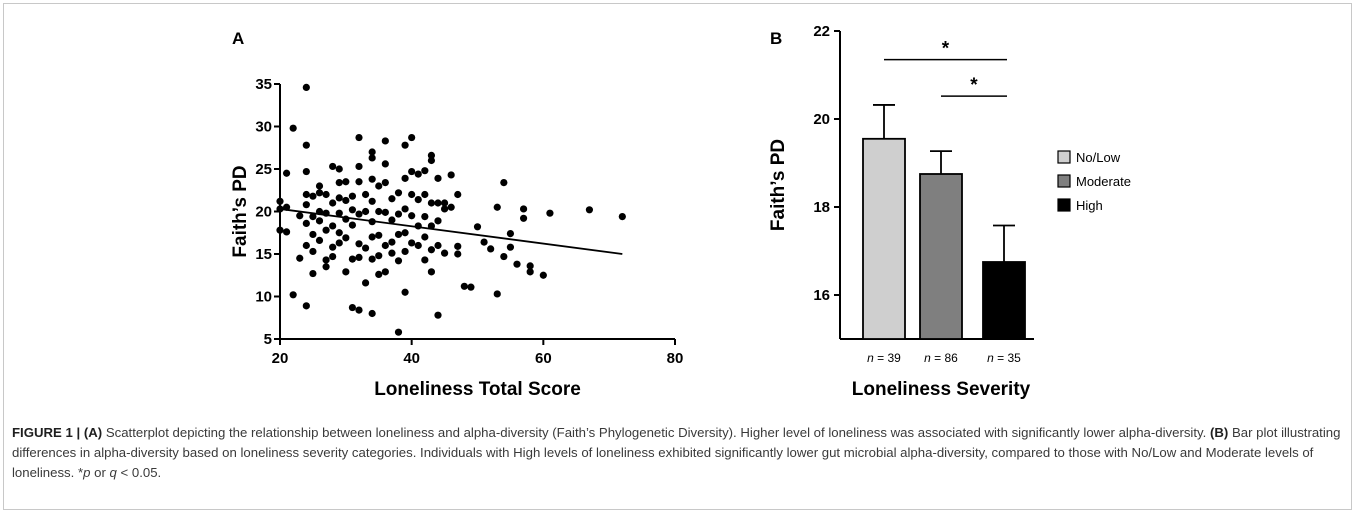 The width and height of the screenshot is (1357, 515). I want to click on n-label: n = 39, so click(884, 358).